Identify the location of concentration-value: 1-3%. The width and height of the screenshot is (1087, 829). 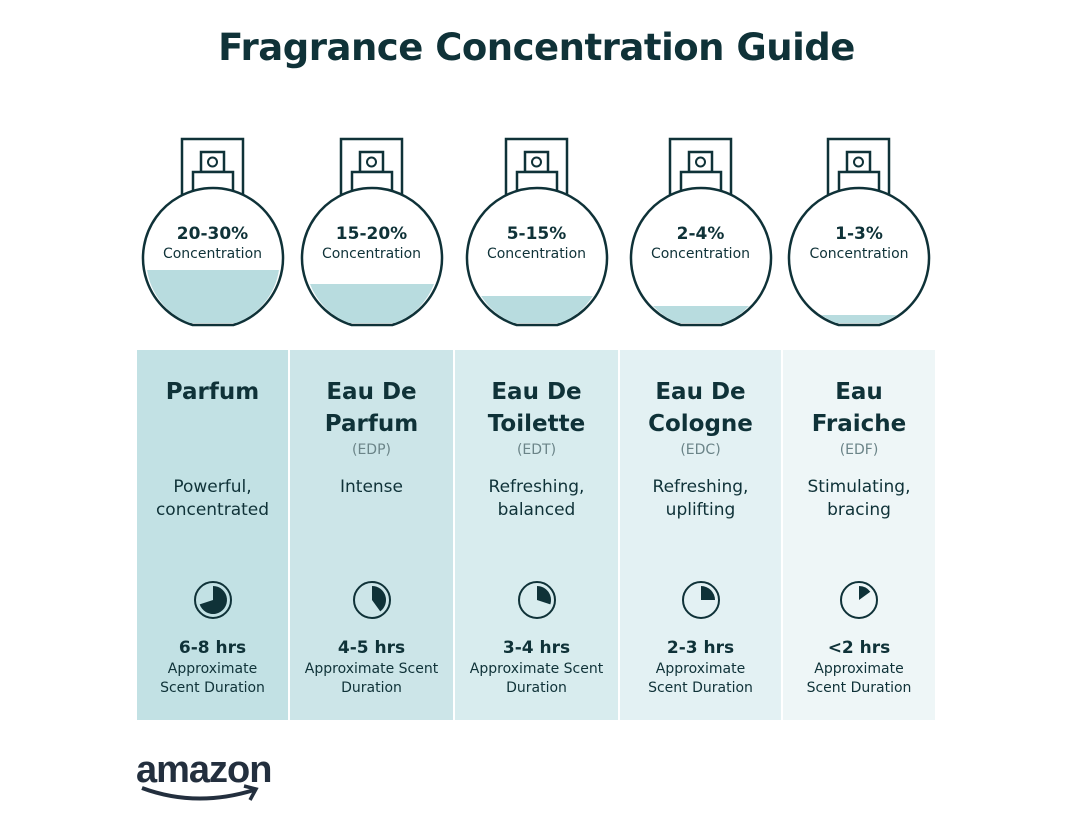
(859, 234).